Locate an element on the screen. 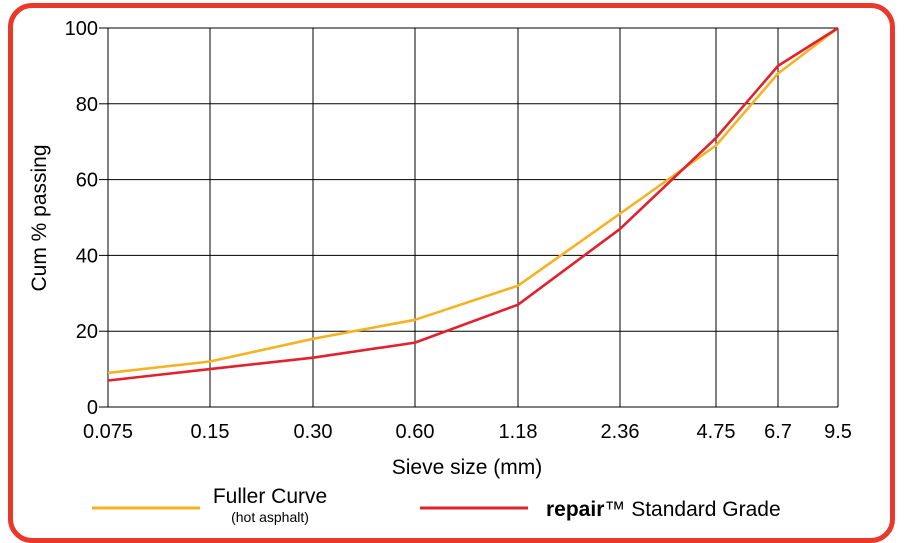 This screenshot has width=909, height=543. y-tick-label: 40 is located at coordinates (87, 256).